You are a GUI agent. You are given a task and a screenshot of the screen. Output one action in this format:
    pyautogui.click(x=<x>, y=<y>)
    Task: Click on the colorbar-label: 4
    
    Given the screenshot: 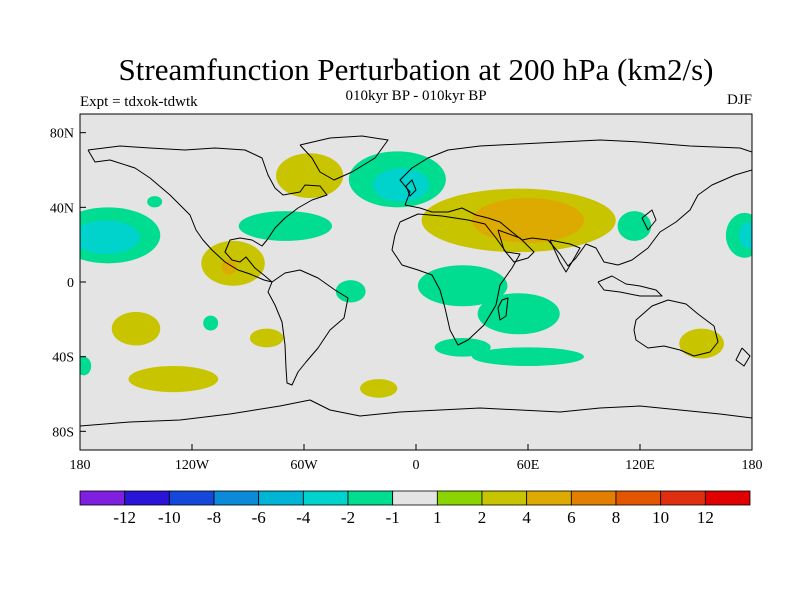 What is the action you would take?
    pyautogui.click(x=526, y=517)
    